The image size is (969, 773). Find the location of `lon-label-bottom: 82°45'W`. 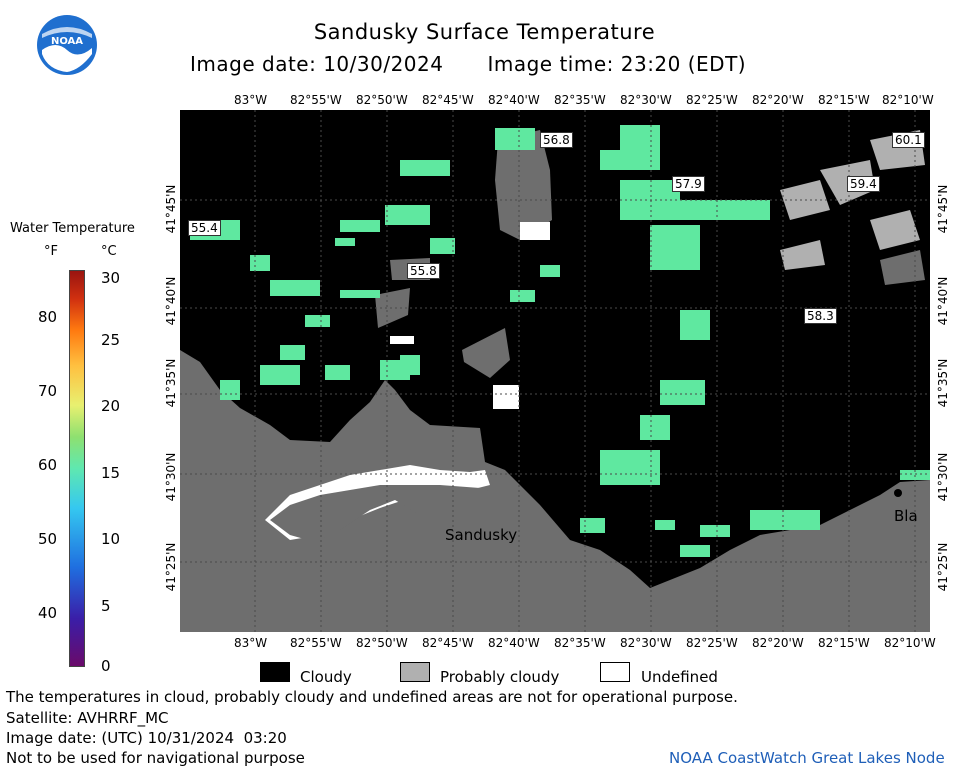

lon-label-bottom: 82°45'W is located at coordinates (448, 643).